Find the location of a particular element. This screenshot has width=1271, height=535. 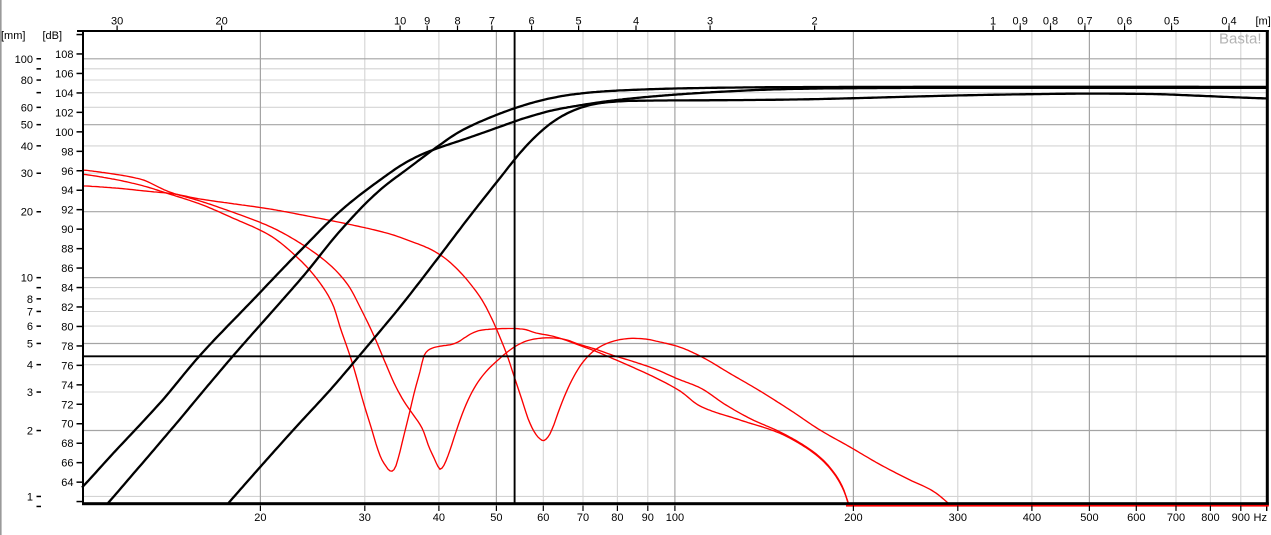

svg-text: Hz is located at coordinates (1260, 518).